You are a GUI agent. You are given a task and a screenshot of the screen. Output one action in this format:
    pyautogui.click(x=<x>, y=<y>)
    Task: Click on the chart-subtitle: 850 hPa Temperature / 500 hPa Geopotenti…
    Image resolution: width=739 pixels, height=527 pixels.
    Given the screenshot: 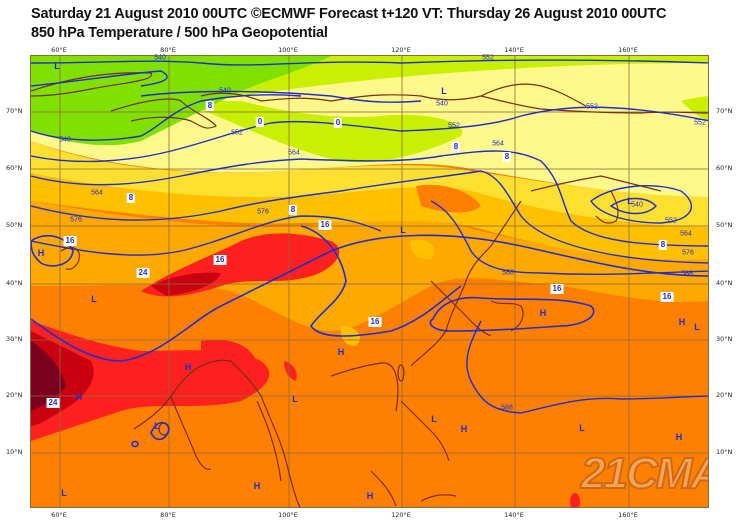 What is the action you would take?
    pyautogui.click(x=179, y=33)
    